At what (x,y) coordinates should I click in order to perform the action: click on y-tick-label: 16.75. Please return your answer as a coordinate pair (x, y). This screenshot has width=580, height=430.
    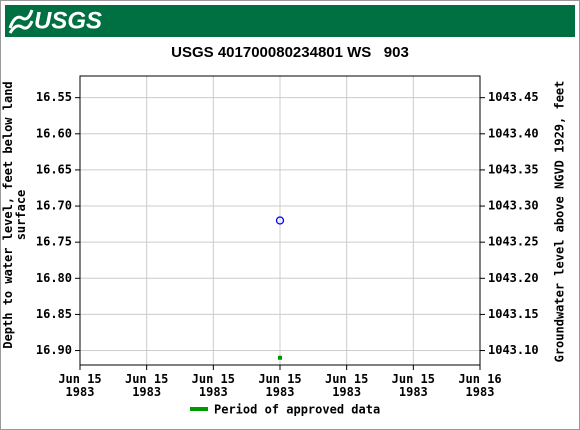
    Looking at the image, I should click on (54, 242).